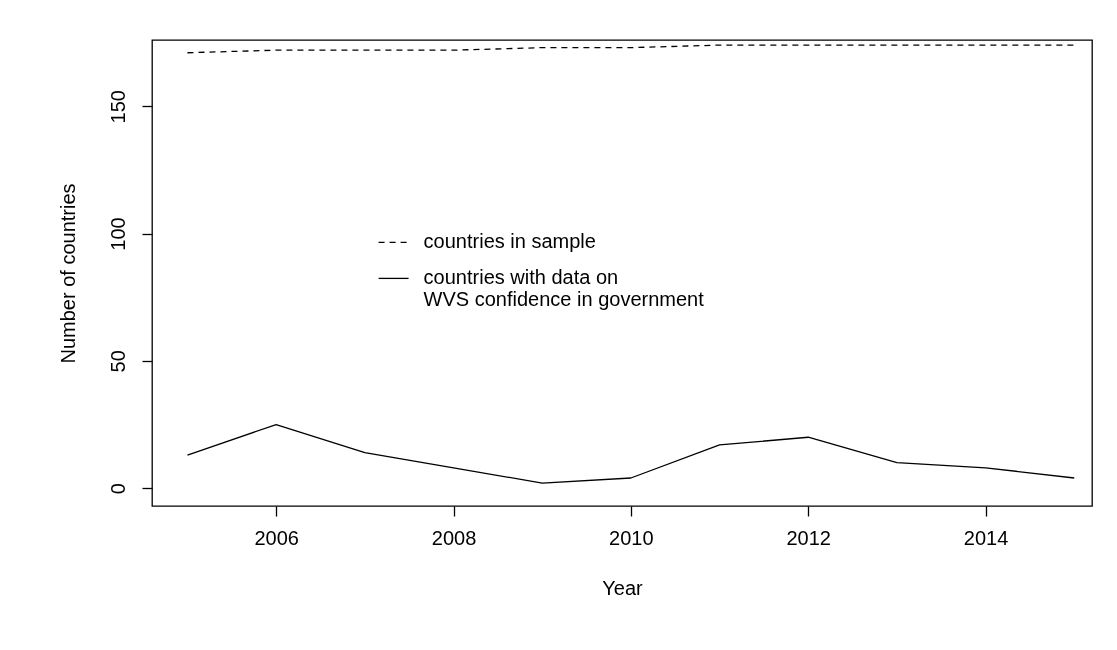 Image resolution: width=1117 pixels, height=650 pixels. Describe the element at coordinates (117, 361) in the screenshot. I see `y-tick-label: 50` at that location.